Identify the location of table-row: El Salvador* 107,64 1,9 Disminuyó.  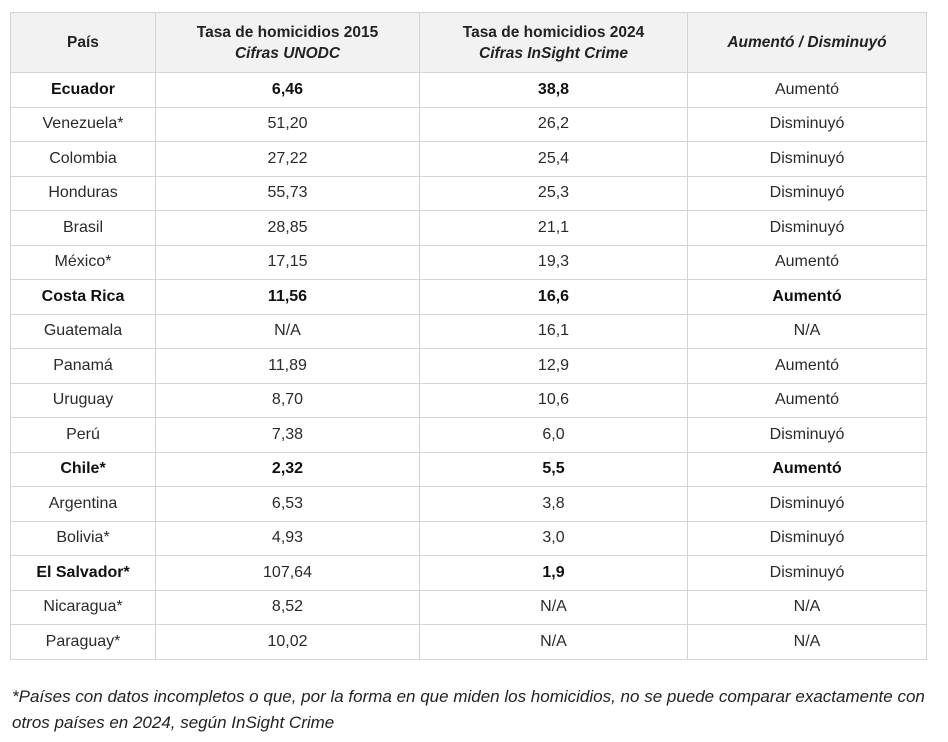
(468, 573).